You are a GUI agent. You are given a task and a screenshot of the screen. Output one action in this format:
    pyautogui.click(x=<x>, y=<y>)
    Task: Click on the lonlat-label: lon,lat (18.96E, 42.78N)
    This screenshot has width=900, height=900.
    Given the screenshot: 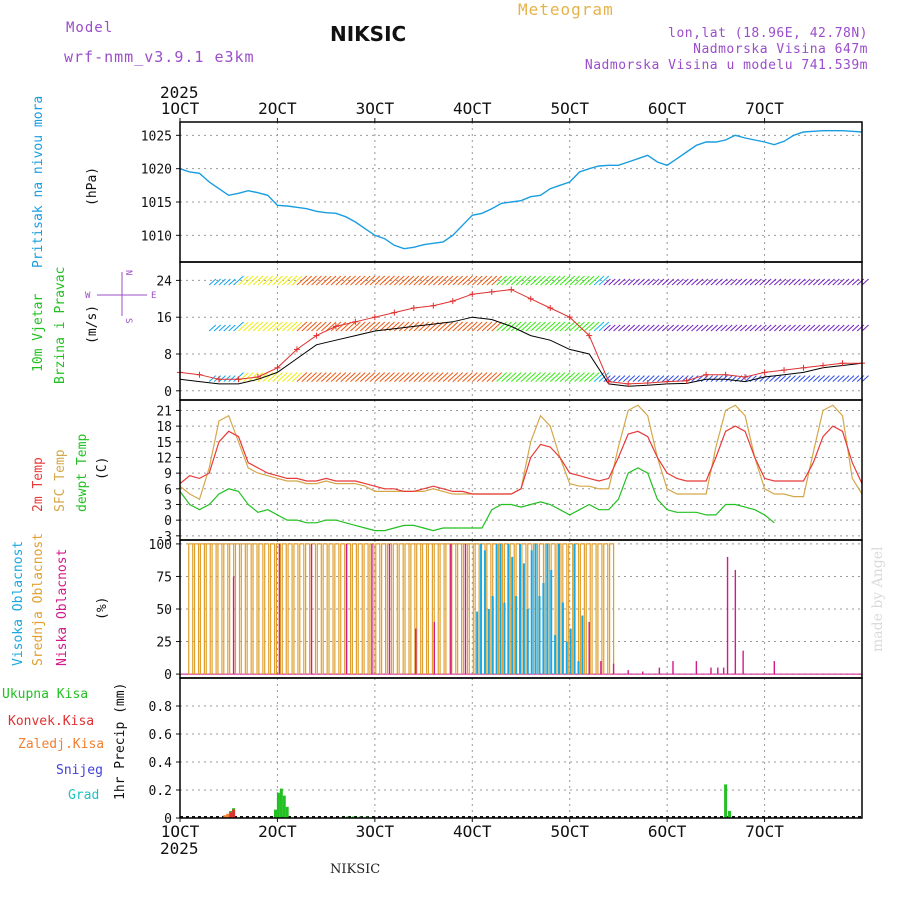 What is the action you would take?
    pyautogui.click(x=768, y=33)
    